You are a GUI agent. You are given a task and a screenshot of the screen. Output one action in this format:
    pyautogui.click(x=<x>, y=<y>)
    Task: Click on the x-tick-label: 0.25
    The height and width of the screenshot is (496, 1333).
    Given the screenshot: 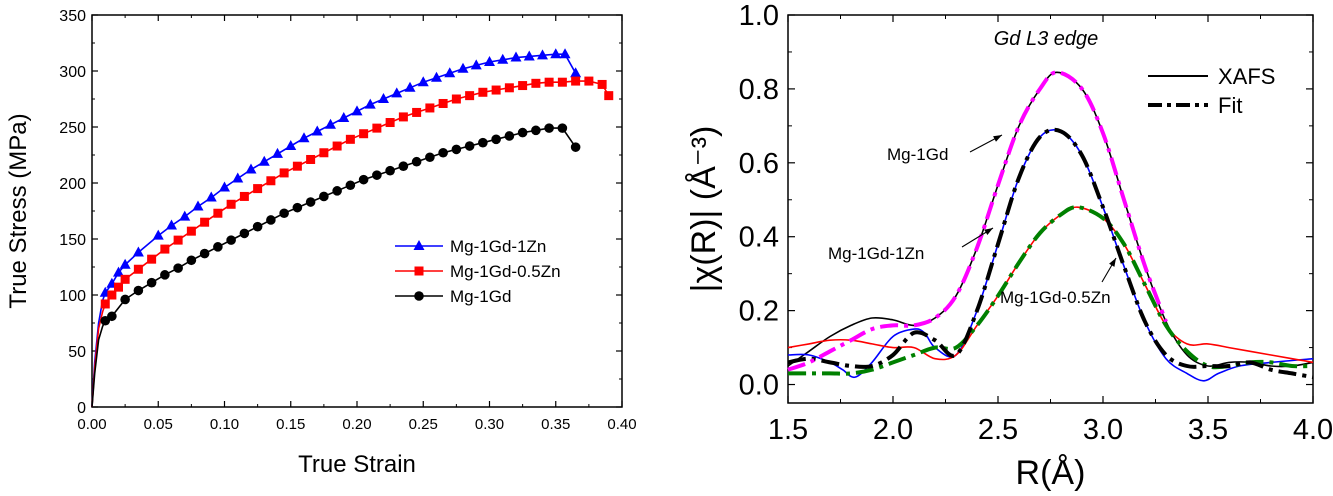 What is the action you would take?
    pyautogui.click(x=423, y=424)
    